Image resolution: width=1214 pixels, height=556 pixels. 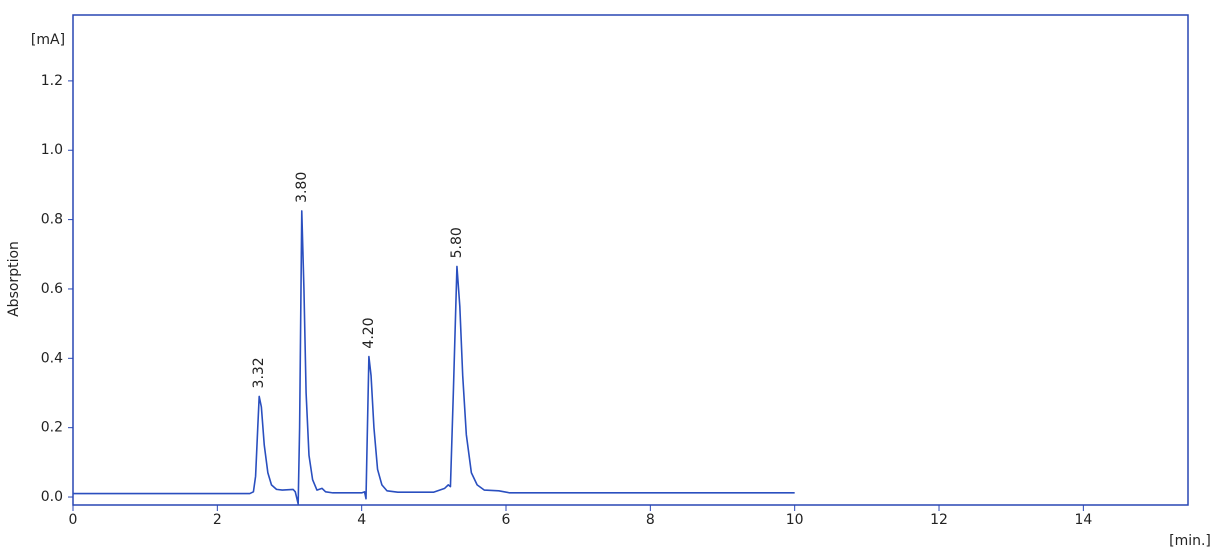 I want to click on x-axis-label: [min.], so click(x=1190, y=541).